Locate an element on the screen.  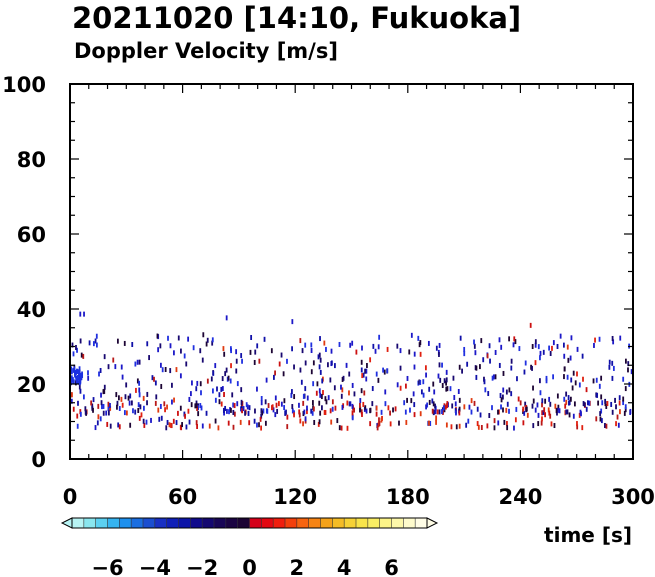
x-tick-label: 120 is located at coordinates (295, 497).